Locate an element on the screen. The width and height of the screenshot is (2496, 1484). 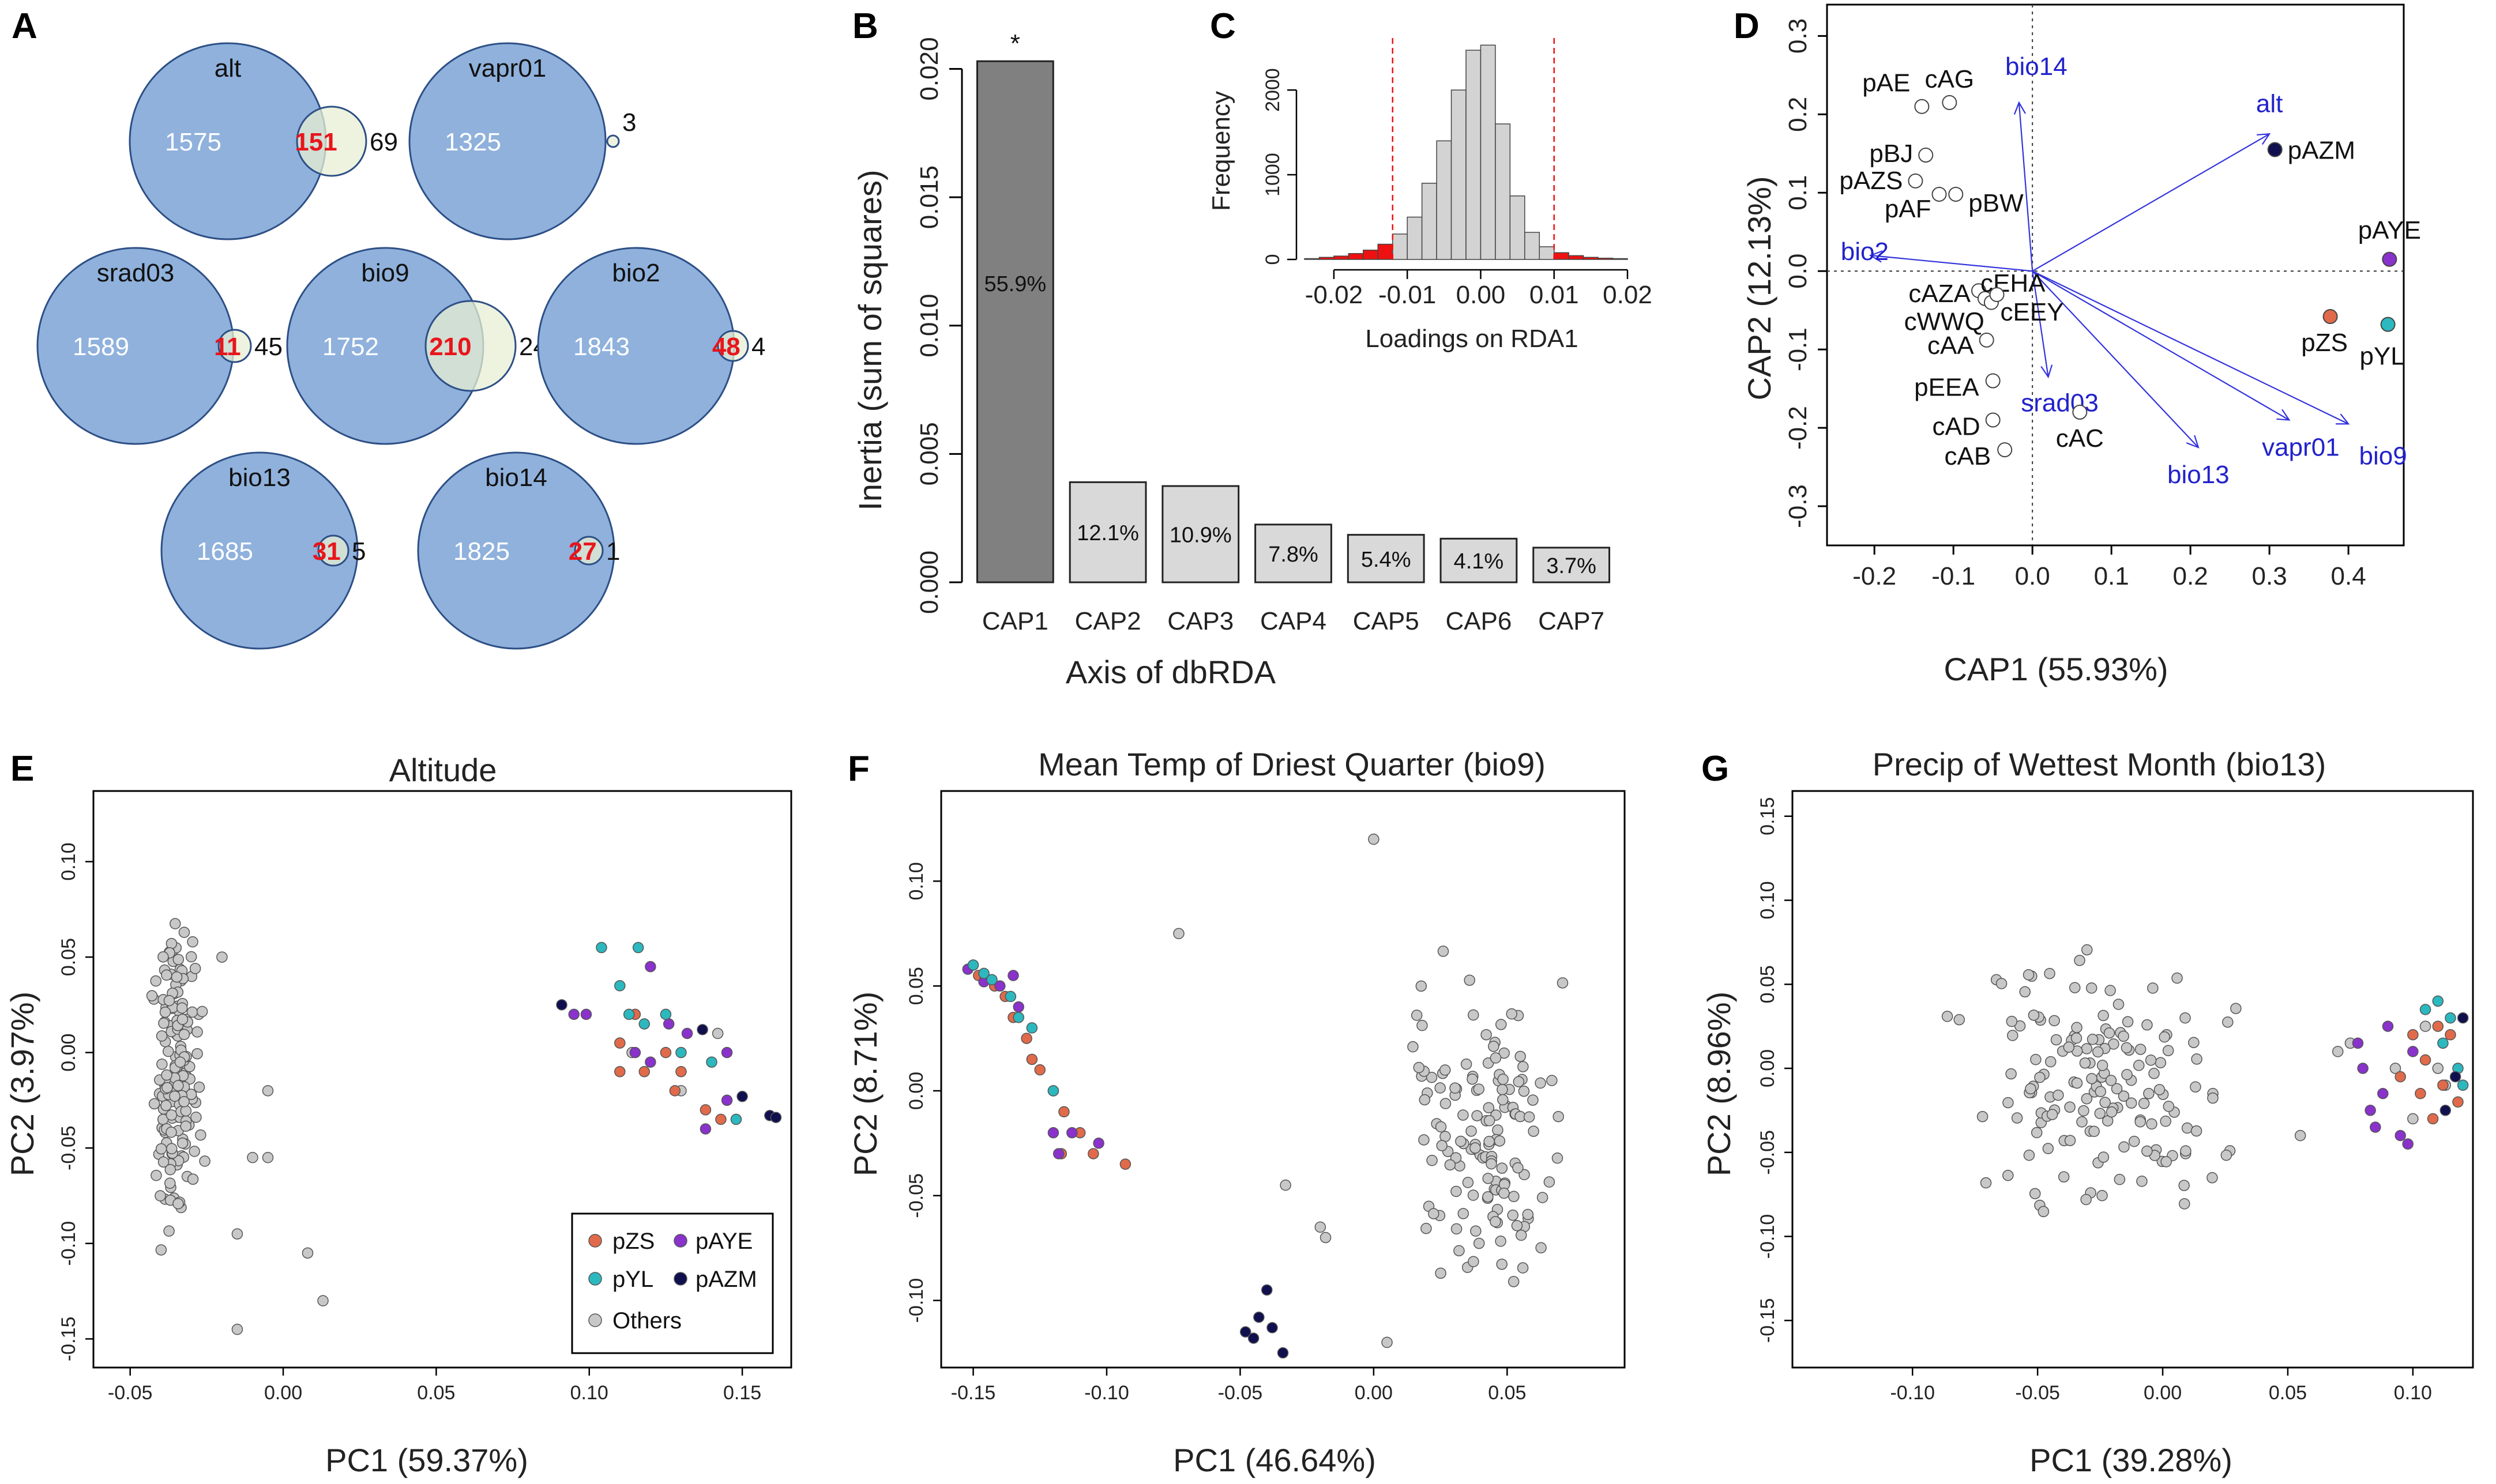
chart-g-point-pzs is located at coordinates (2450, 1035).